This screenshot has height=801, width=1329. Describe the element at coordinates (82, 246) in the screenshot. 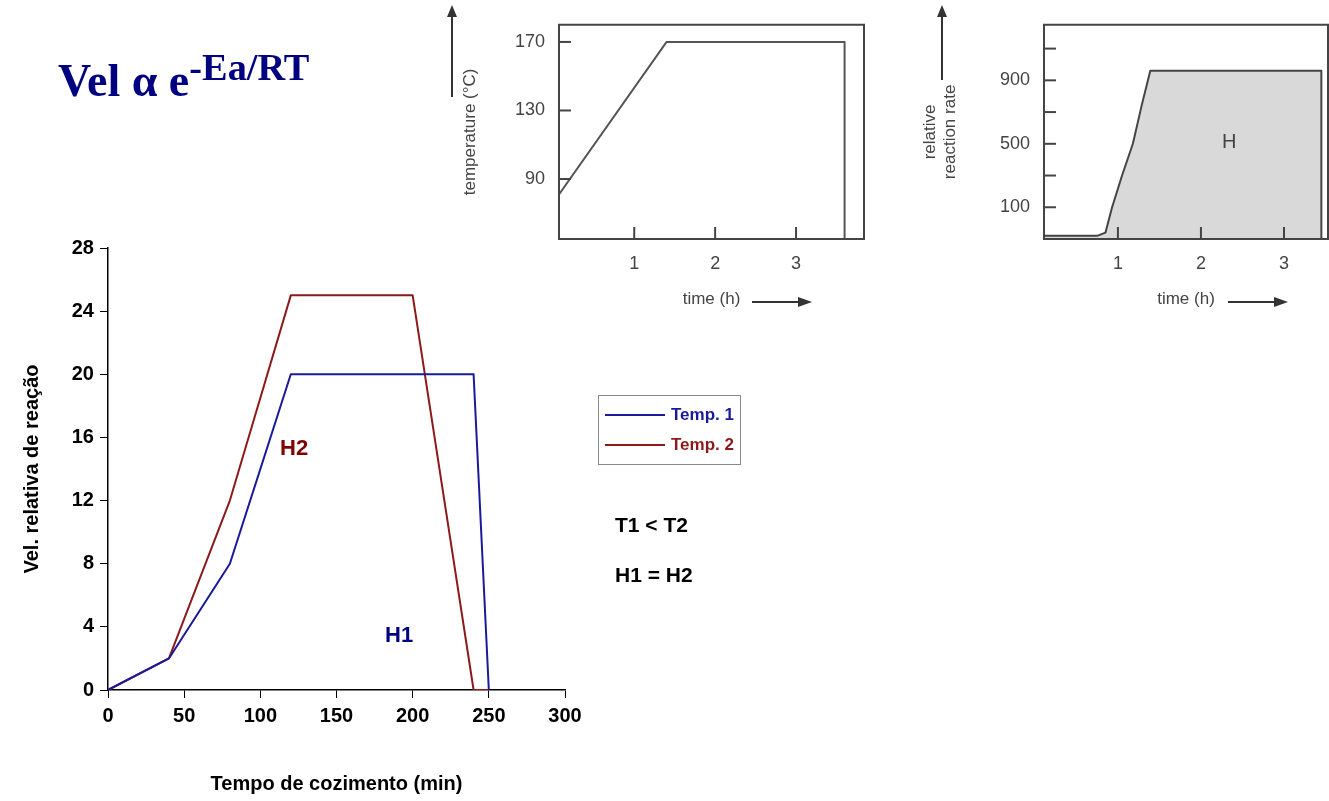

I see `y-tick-label: 28` at that location.